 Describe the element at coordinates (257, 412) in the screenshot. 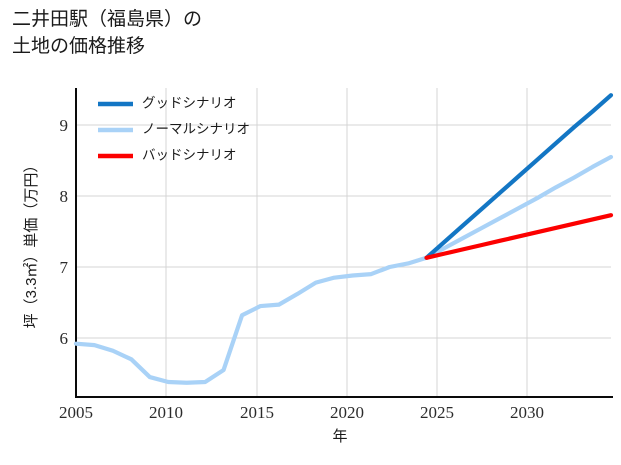

I see `xtick-label-2015: 2015` at that location.